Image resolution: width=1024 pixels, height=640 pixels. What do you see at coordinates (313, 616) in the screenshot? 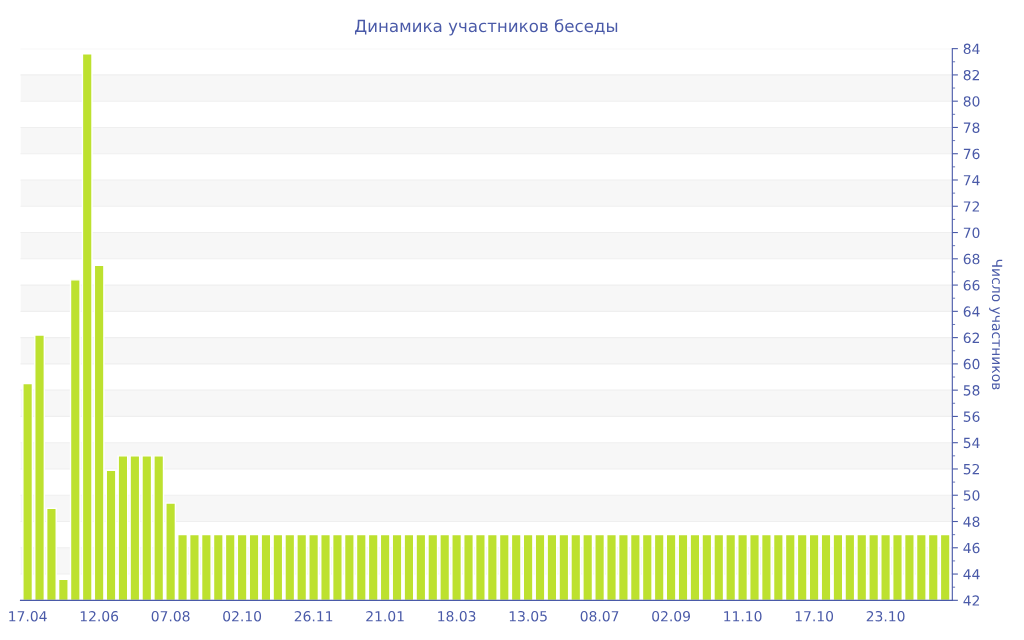
I see `x-tick-label: 26.11` at bounding box center [313, 616].